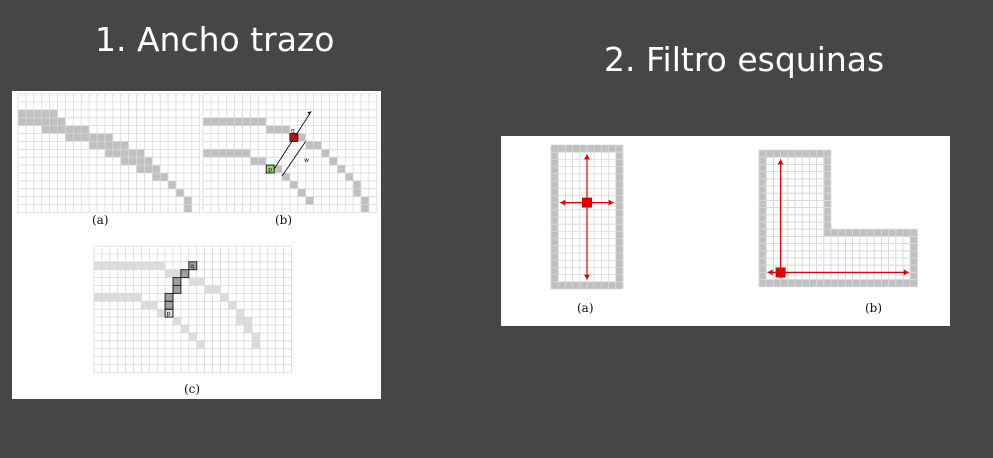 This screenshot has width=993, height=458. Describe the element at coordinates (192, 309) in the screenshot. I see `grid-c` at that location.